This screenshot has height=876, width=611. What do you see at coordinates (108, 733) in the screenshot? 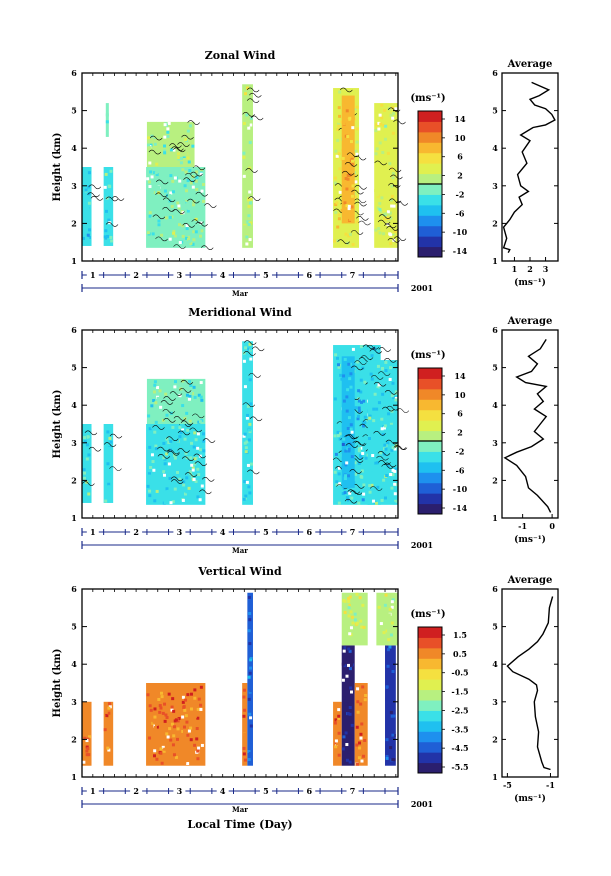
I see `heatmap-block` at bounding box center [108, 733].